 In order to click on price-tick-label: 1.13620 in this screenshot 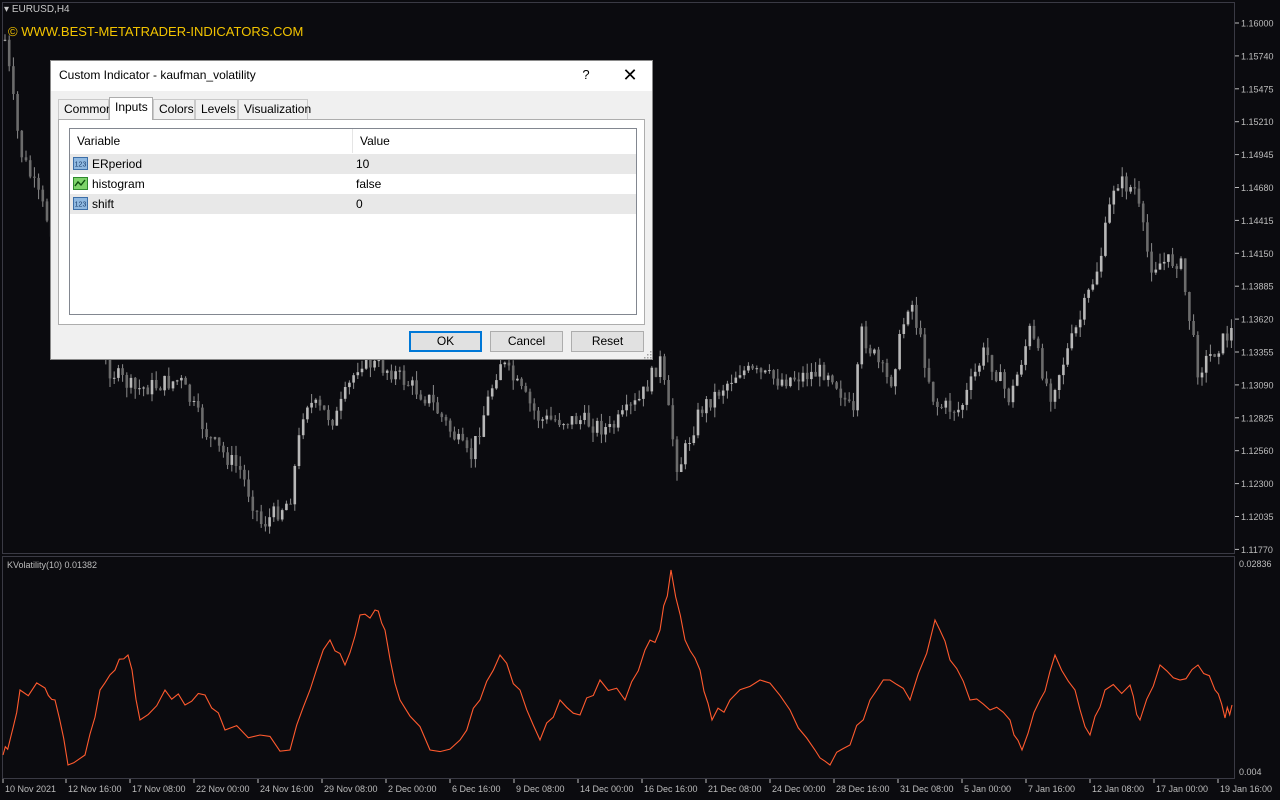, I will do `click(1257, 320)`.